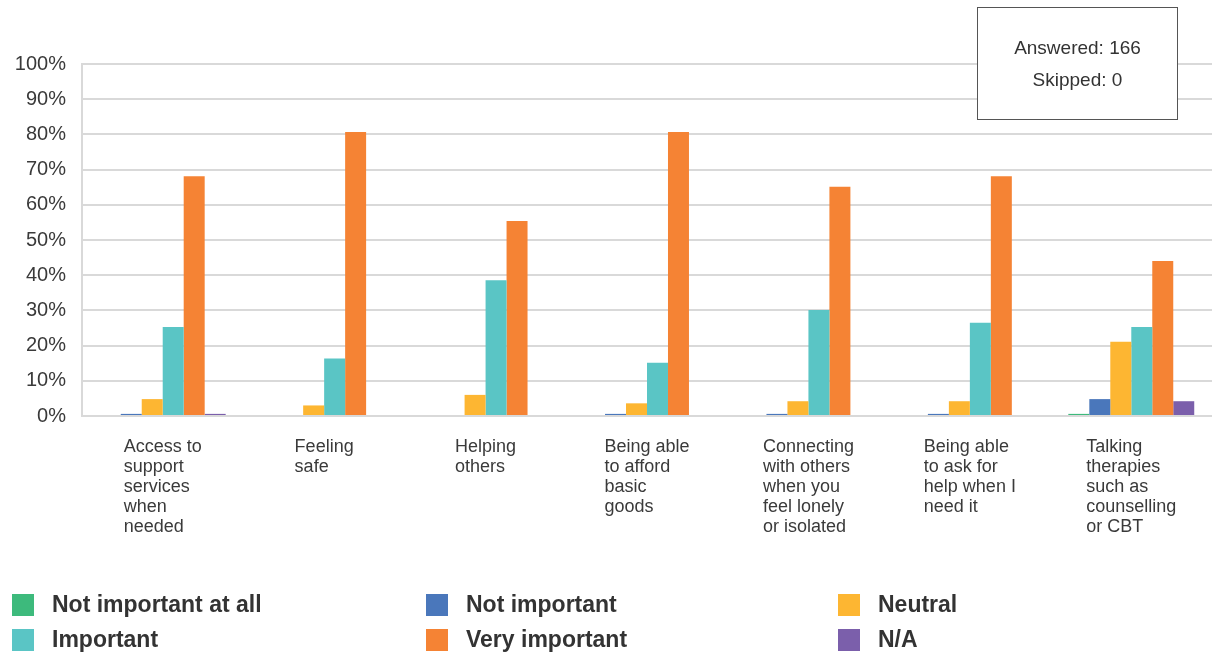  I want to click on x-tick-label: Connecting with others when you feel lonely or isolated, so click(807, 485).